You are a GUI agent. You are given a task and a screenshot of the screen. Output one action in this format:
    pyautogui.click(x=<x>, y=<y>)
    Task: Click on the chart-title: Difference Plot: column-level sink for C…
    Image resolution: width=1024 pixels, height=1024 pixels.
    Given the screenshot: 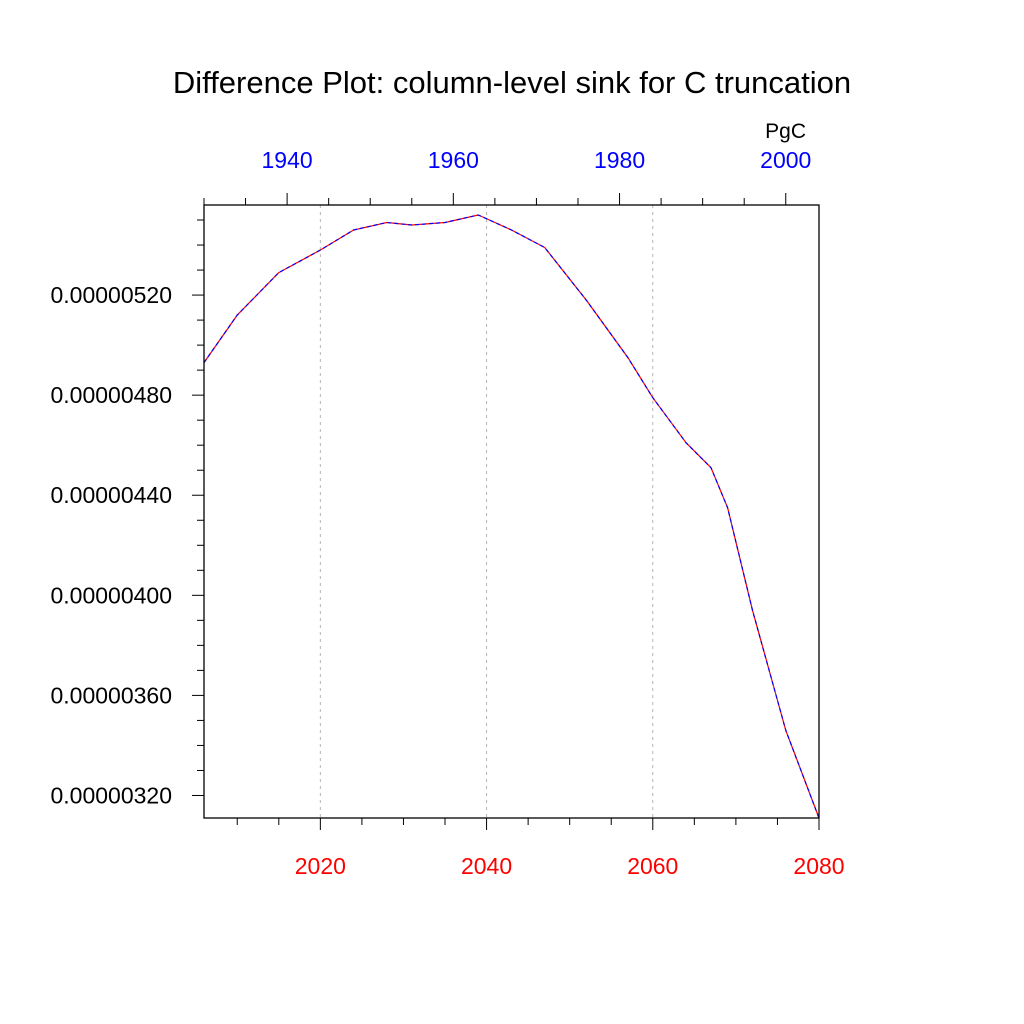 What is the action you would take?
    pyautogui.click(x=512, y=82)
    